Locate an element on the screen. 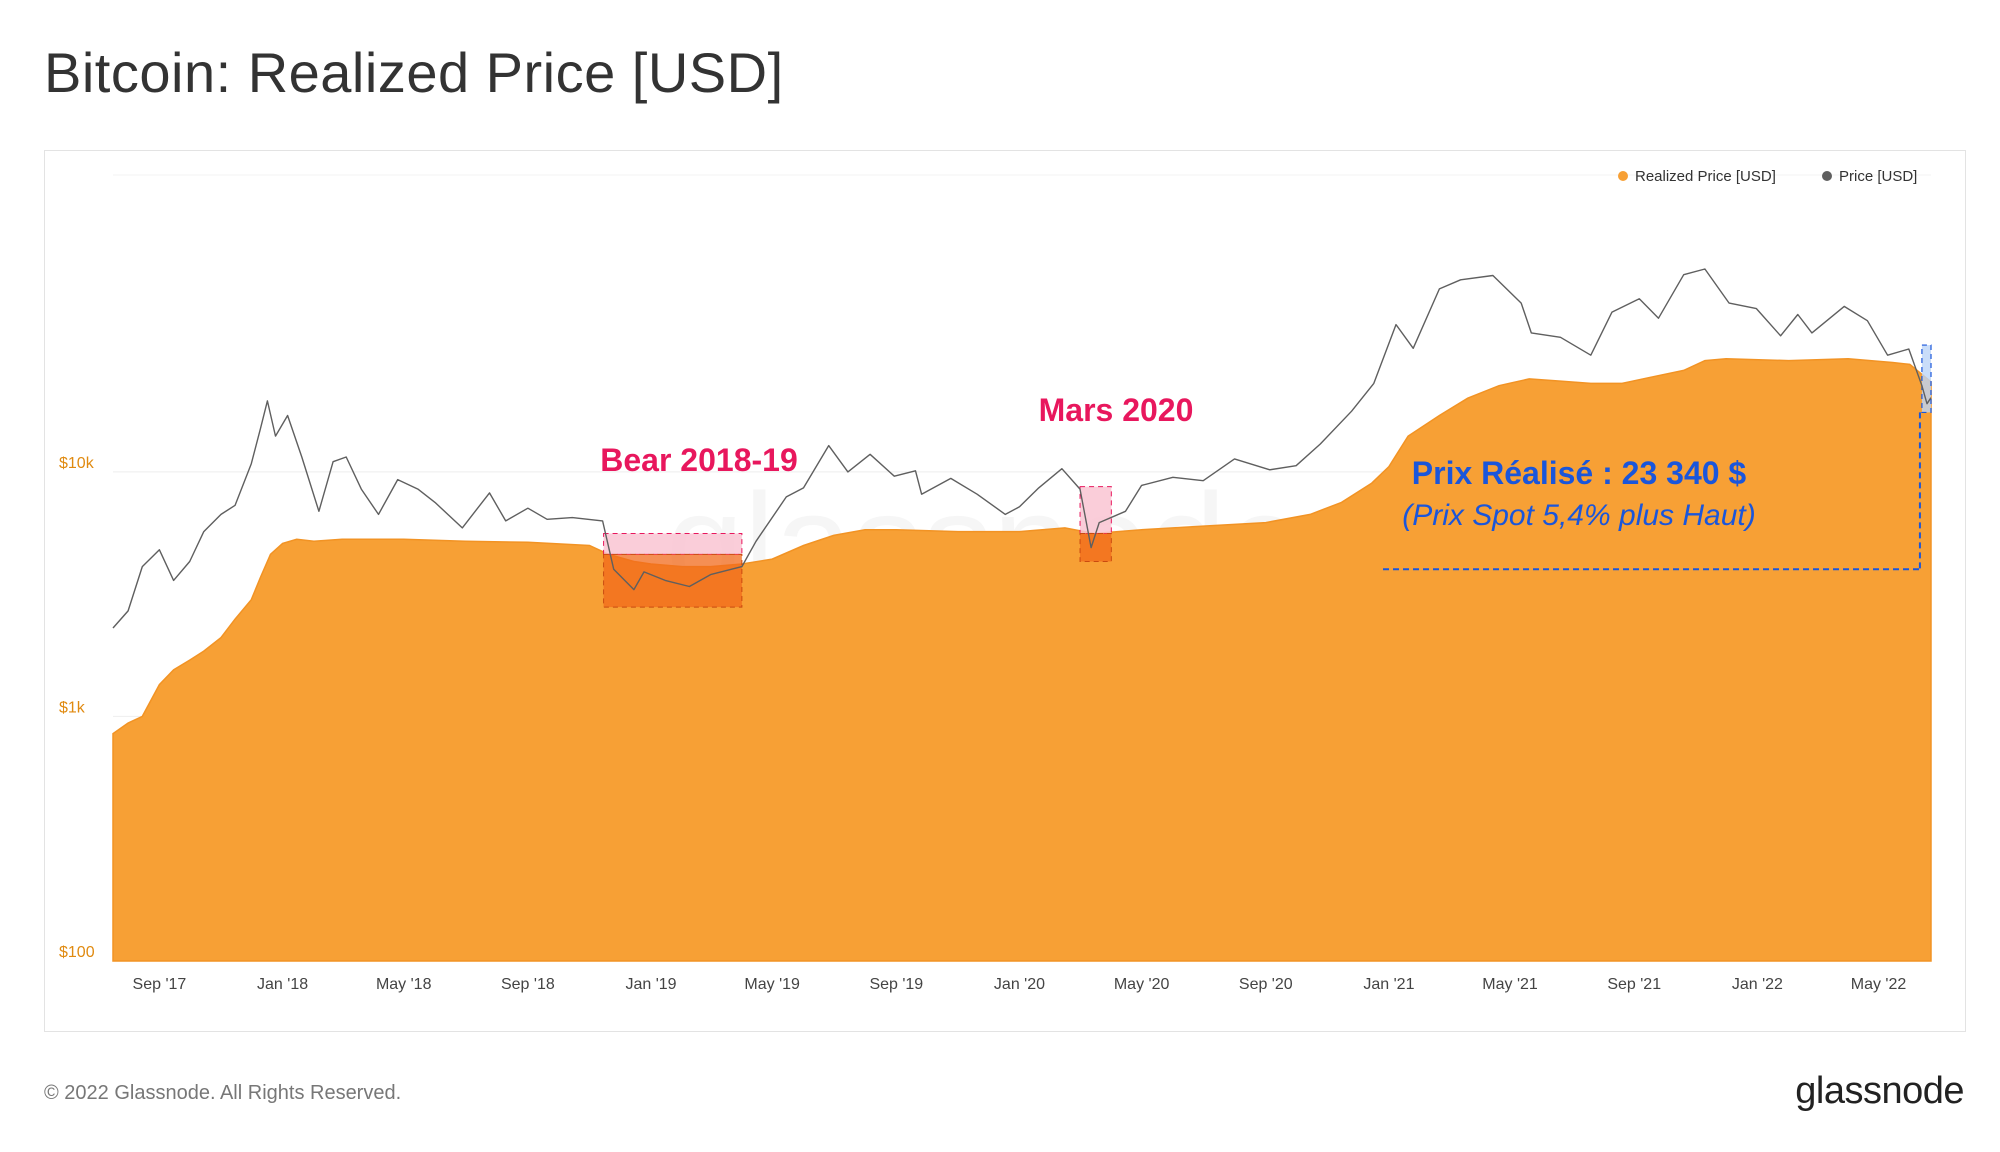  x-tick-label: May '21 is located at coordinates (1510, 984).